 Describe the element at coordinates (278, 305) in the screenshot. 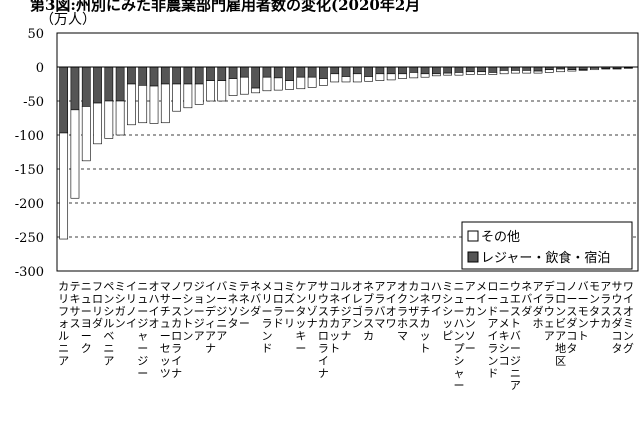

I see `x-tick-label: コロラド` at that location.